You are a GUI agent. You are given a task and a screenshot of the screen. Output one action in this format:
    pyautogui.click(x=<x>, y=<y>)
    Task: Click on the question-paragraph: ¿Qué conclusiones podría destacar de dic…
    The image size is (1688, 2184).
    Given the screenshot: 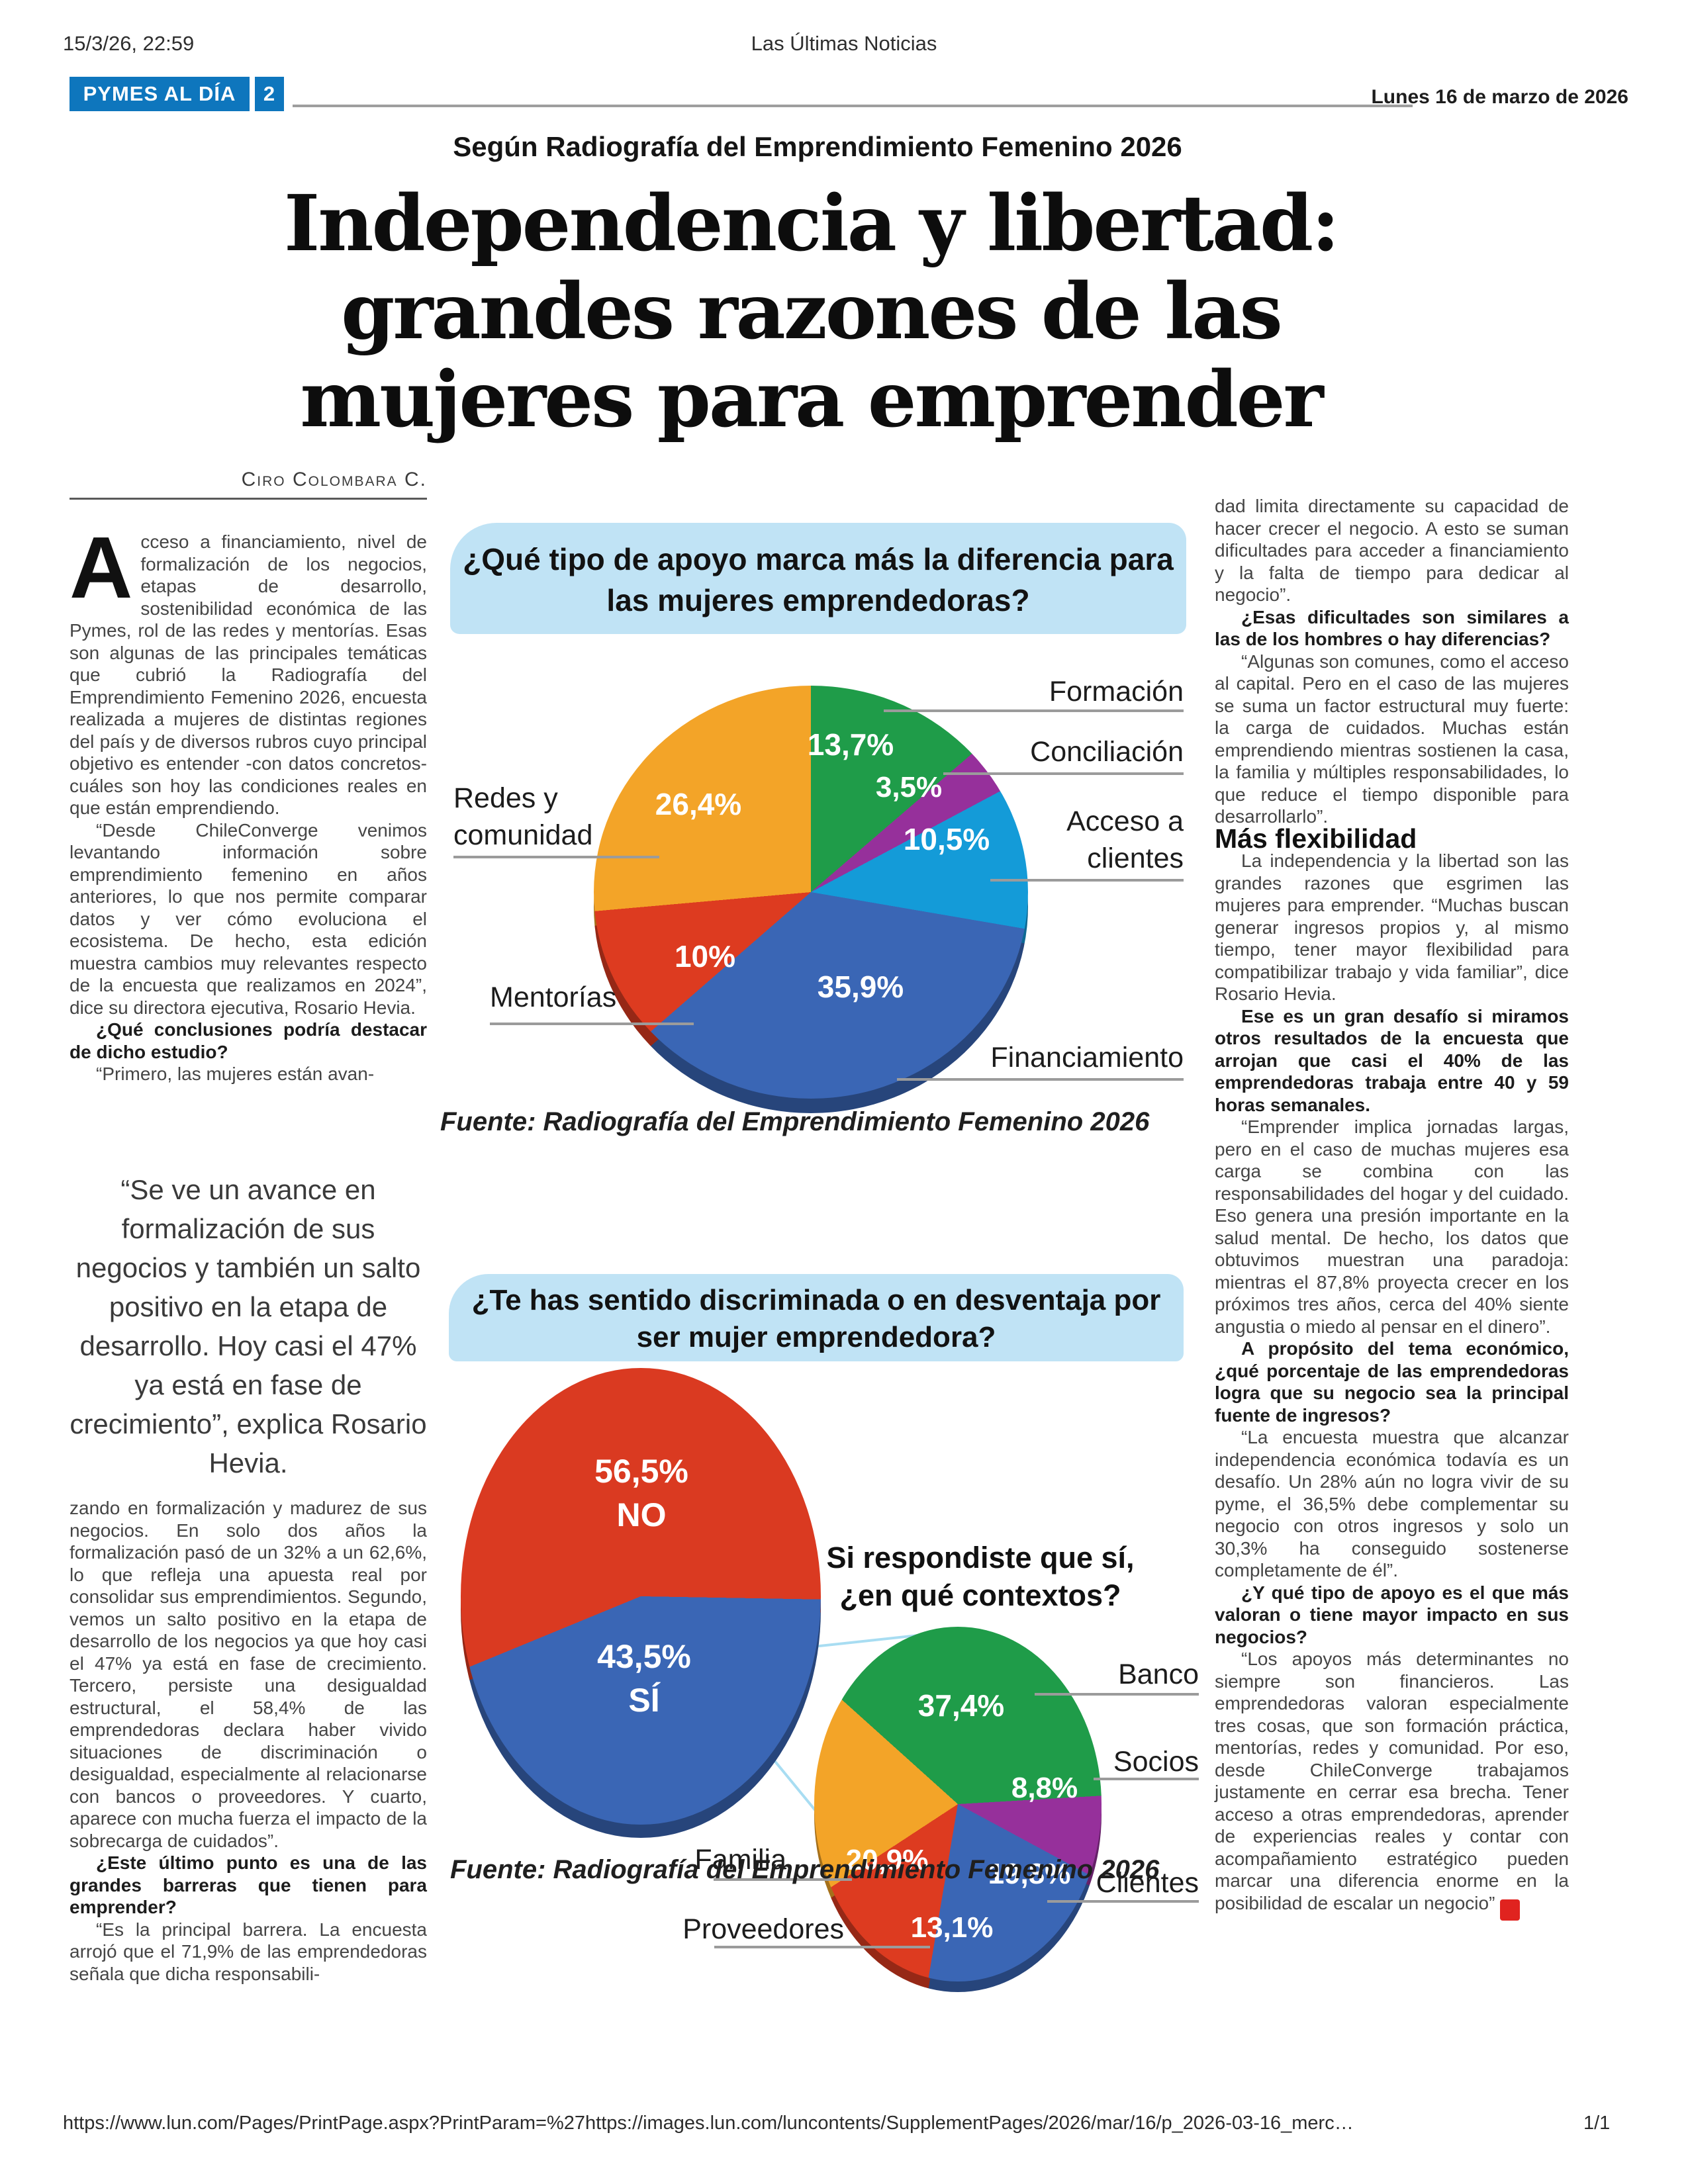 What is the action you would take?
    pyautogui.click(x=248, y=1040)
    